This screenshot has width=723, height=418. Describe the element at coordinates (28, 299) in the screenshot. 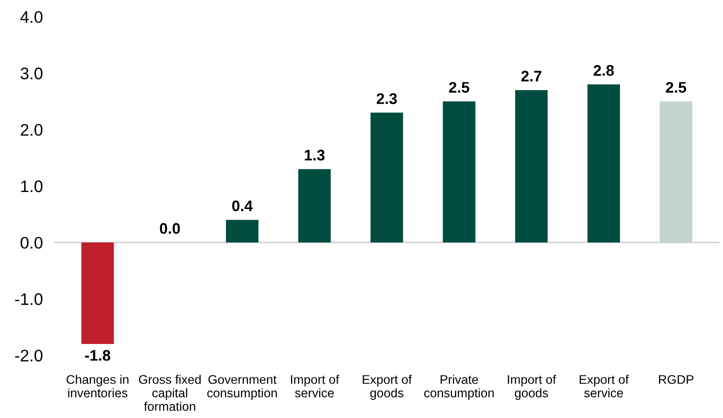

I see `y-tick-label: -1.0` at that location.